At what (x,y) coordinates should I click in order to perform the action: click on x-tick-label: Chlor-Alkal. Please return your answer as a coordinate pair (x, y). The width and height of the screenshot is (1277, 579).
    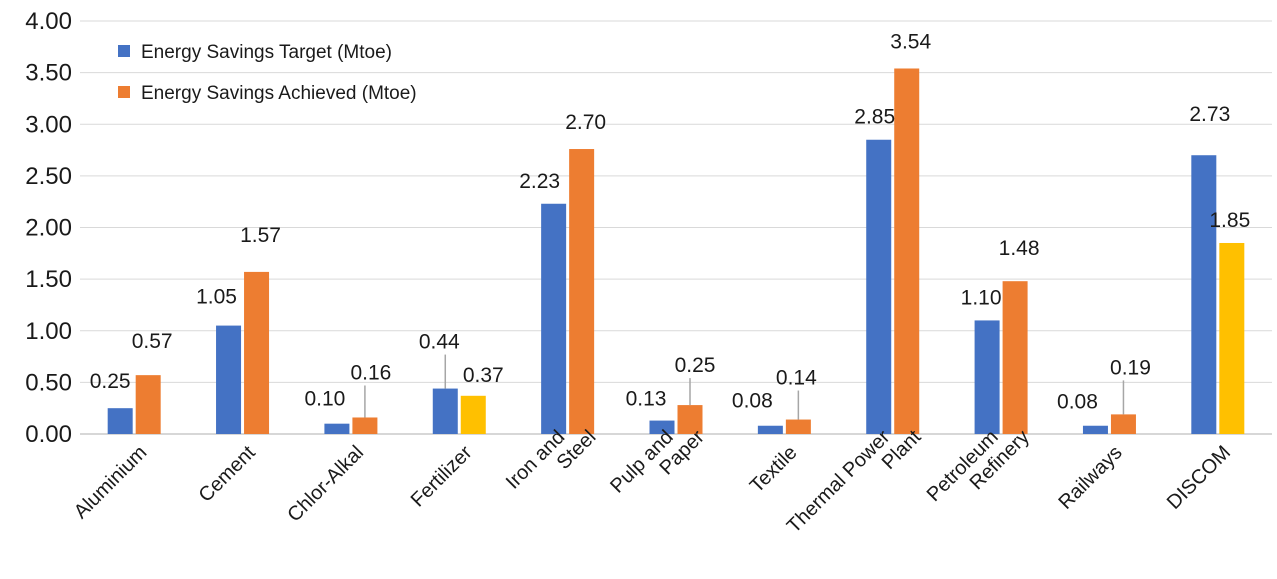
    Looking at the image, I should click on (325, 484).